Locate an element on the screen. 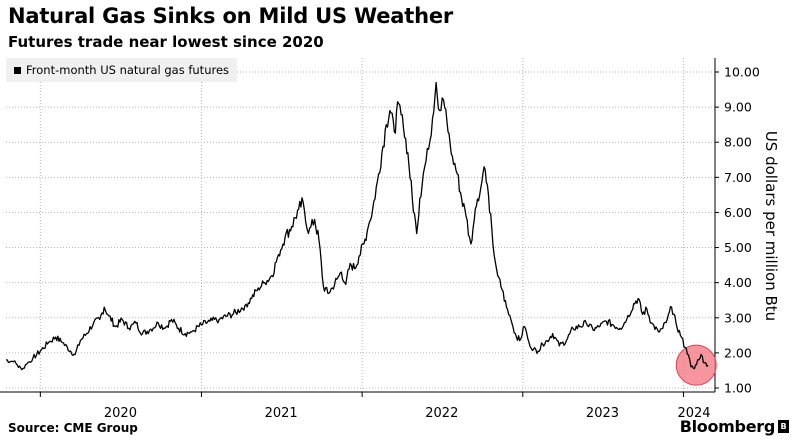 This screenshot has height=442, width=795. y-tick-label: 2.00 is located at coordinates (738, 352).